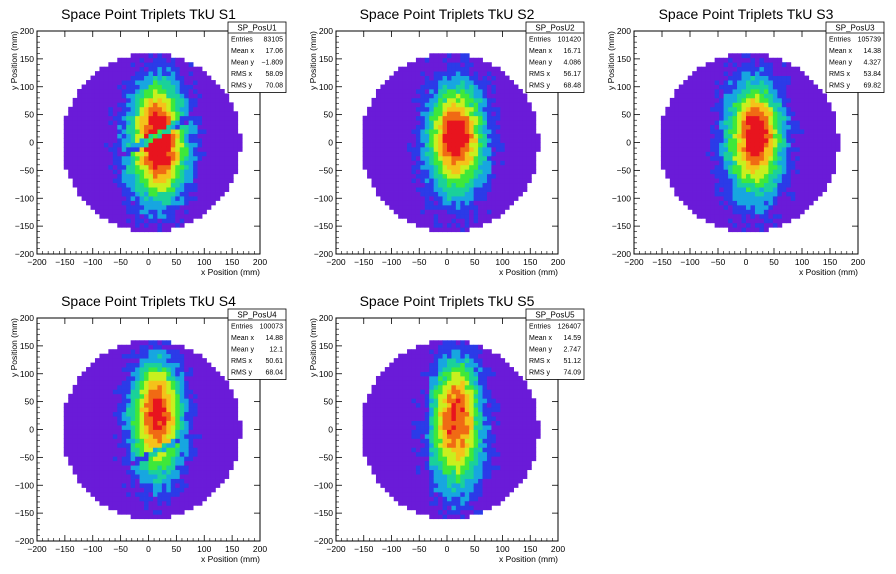 This screenshot has width=896, height=574. Describe the element at coordinates (391, 262) in the screenshot. I see `x-tick-label: −100` at that location.